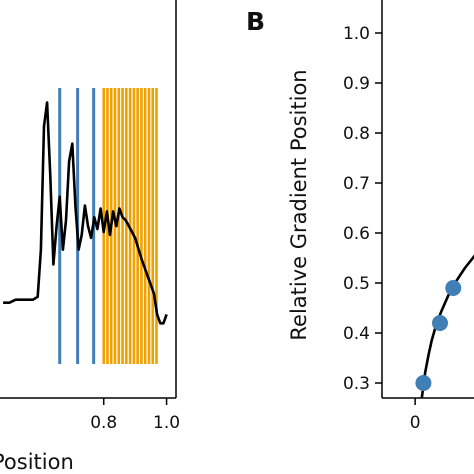  What do you see at coordinates (356, 334) in the screenshot?
I see `panel-b-y-tick-label-1: 0.4` at bounding box center [356, 334].